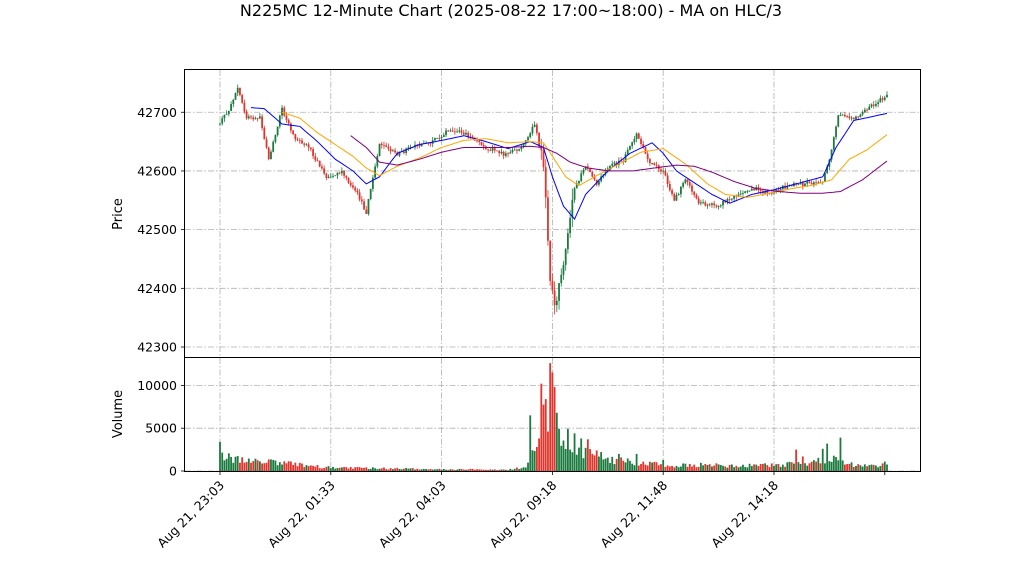 The image size is (1022, 575). What do you see at coordinates (157, 385) in the screenshot?
I see `volume-tick-label-10000: 10000` at bounding box center [157, 385].